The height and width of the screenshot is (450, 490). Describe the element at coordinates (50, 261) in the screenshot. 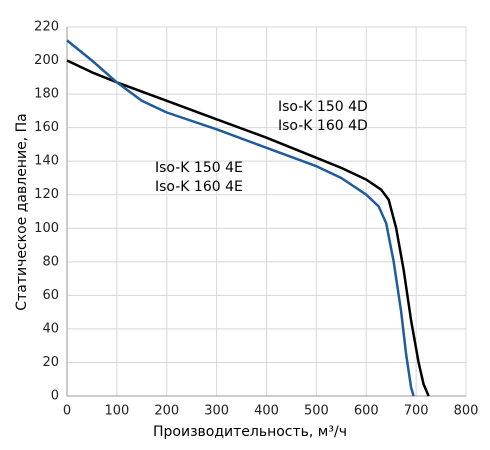

I see `y-tick-label: 80` at that location.